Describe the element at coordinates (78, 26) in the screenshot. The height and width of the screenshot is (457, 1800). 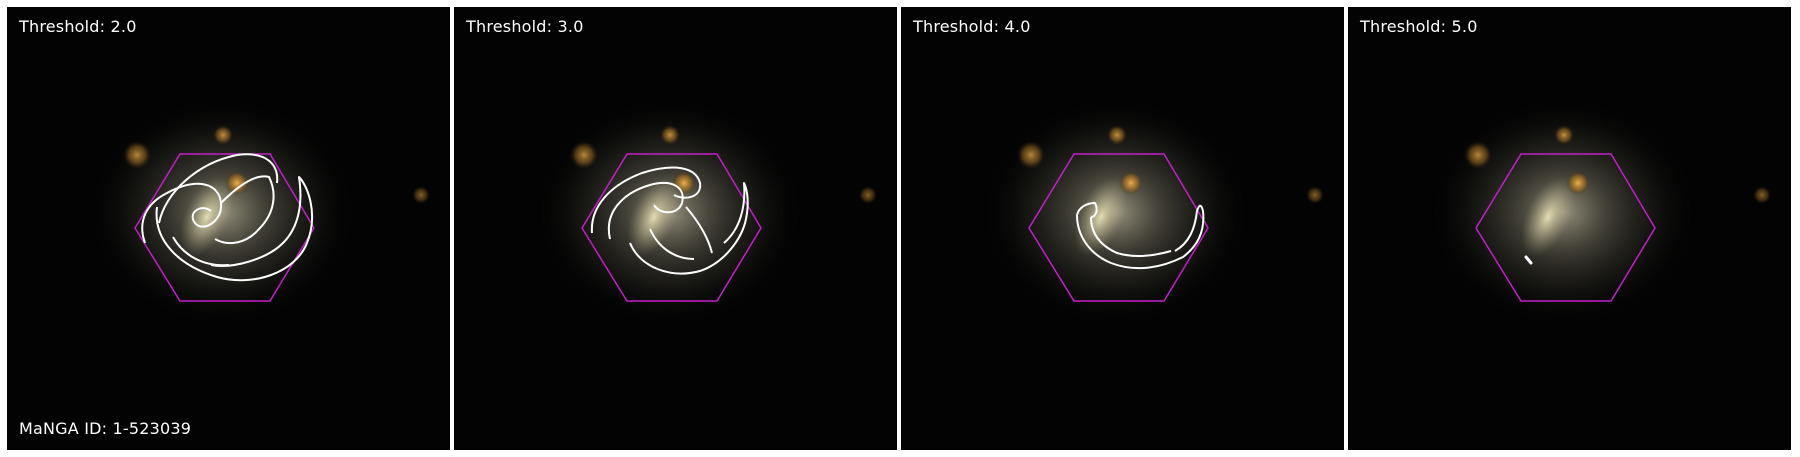
I see `threshold-label: Threshold: 2.0` at that location.